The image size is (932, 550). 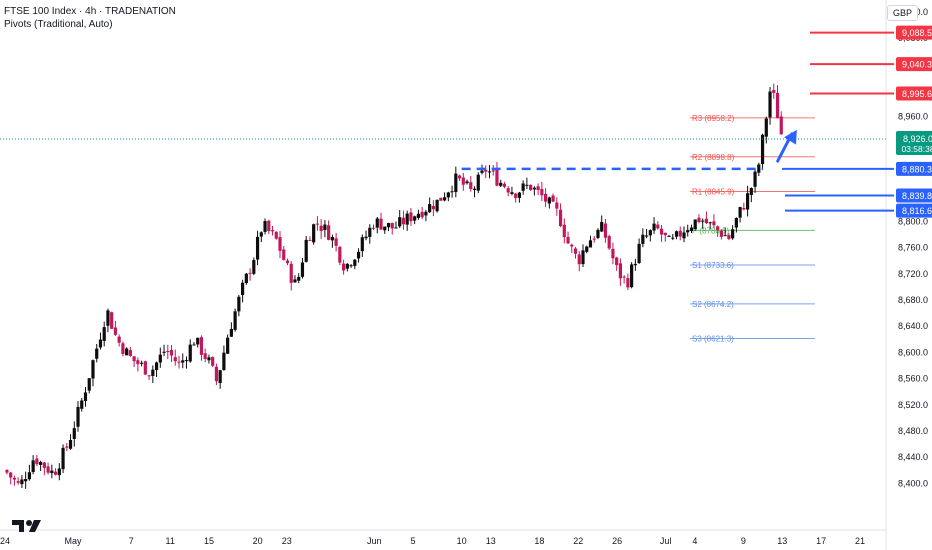 I want to click on tradingview-logo, so click(x=27, y=527).